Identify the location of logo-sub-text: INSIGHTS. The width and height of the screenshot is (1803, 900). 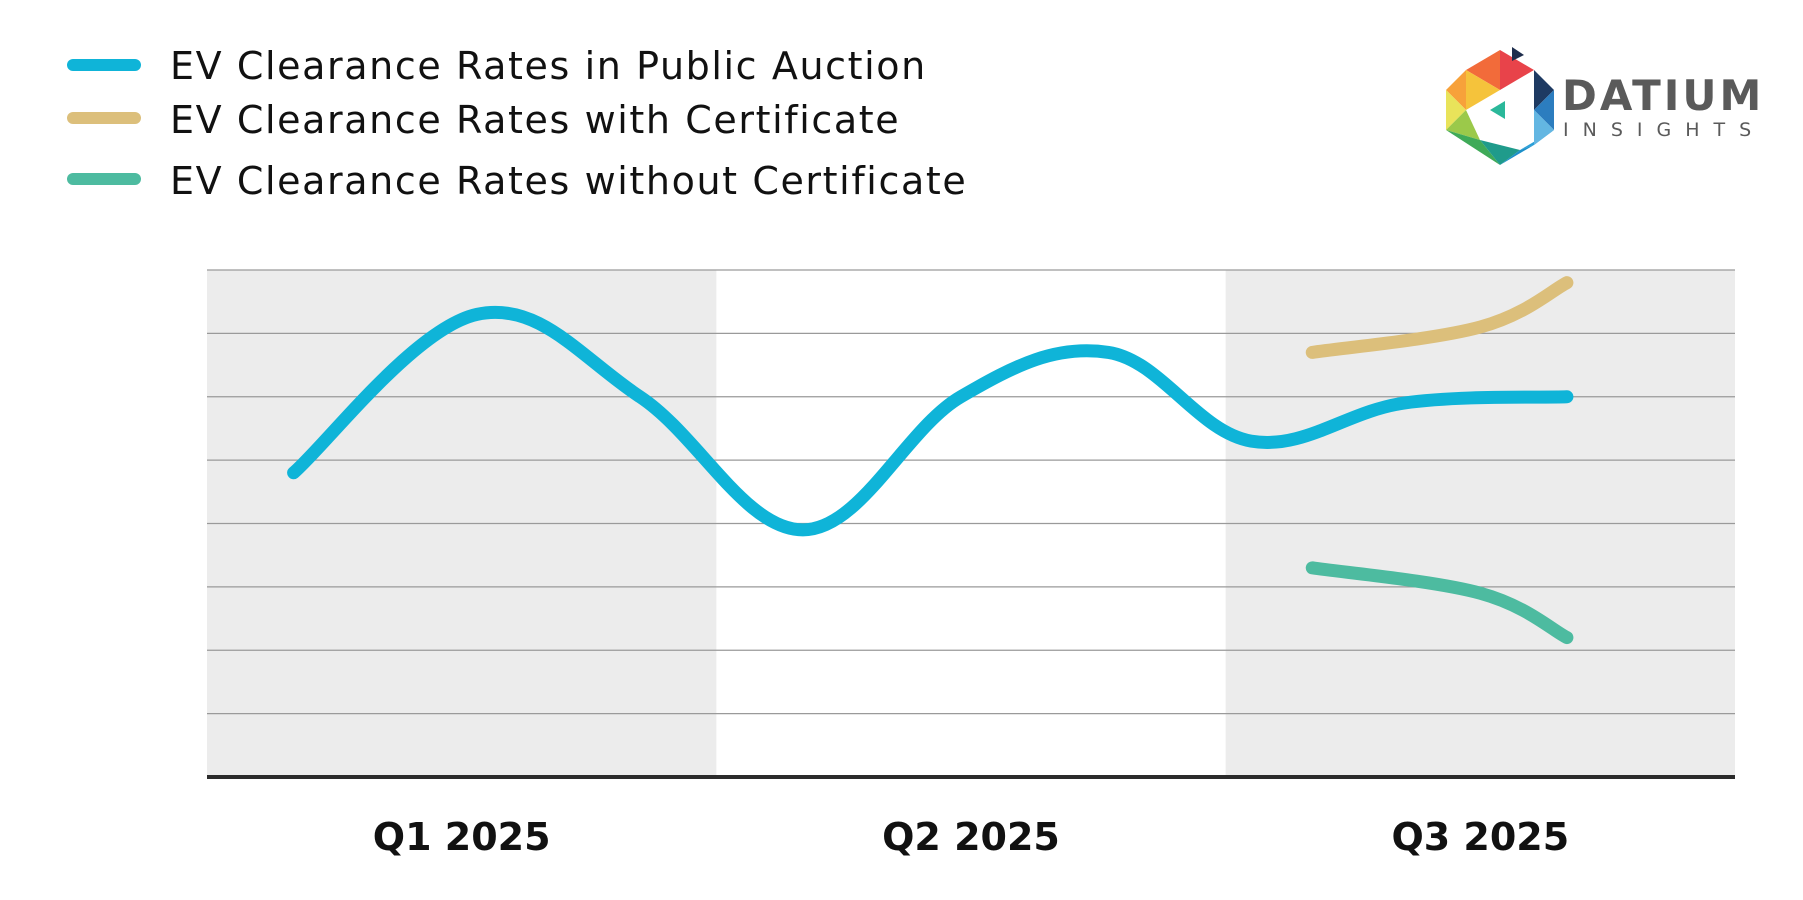
(1664, 130).